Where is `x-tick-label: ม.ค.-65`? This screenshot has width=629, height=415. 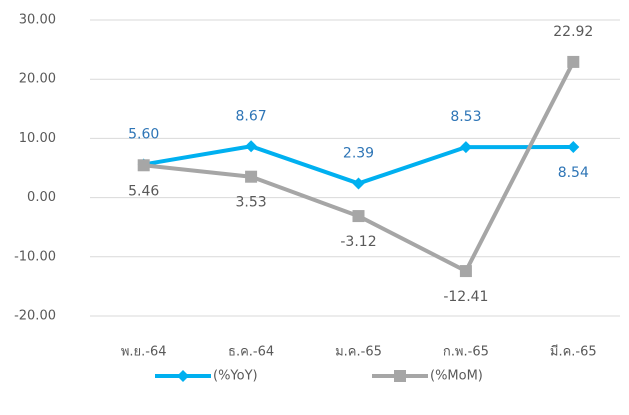
x-tick-label: ม.ค.-65 is located at coordinates (358, 352).